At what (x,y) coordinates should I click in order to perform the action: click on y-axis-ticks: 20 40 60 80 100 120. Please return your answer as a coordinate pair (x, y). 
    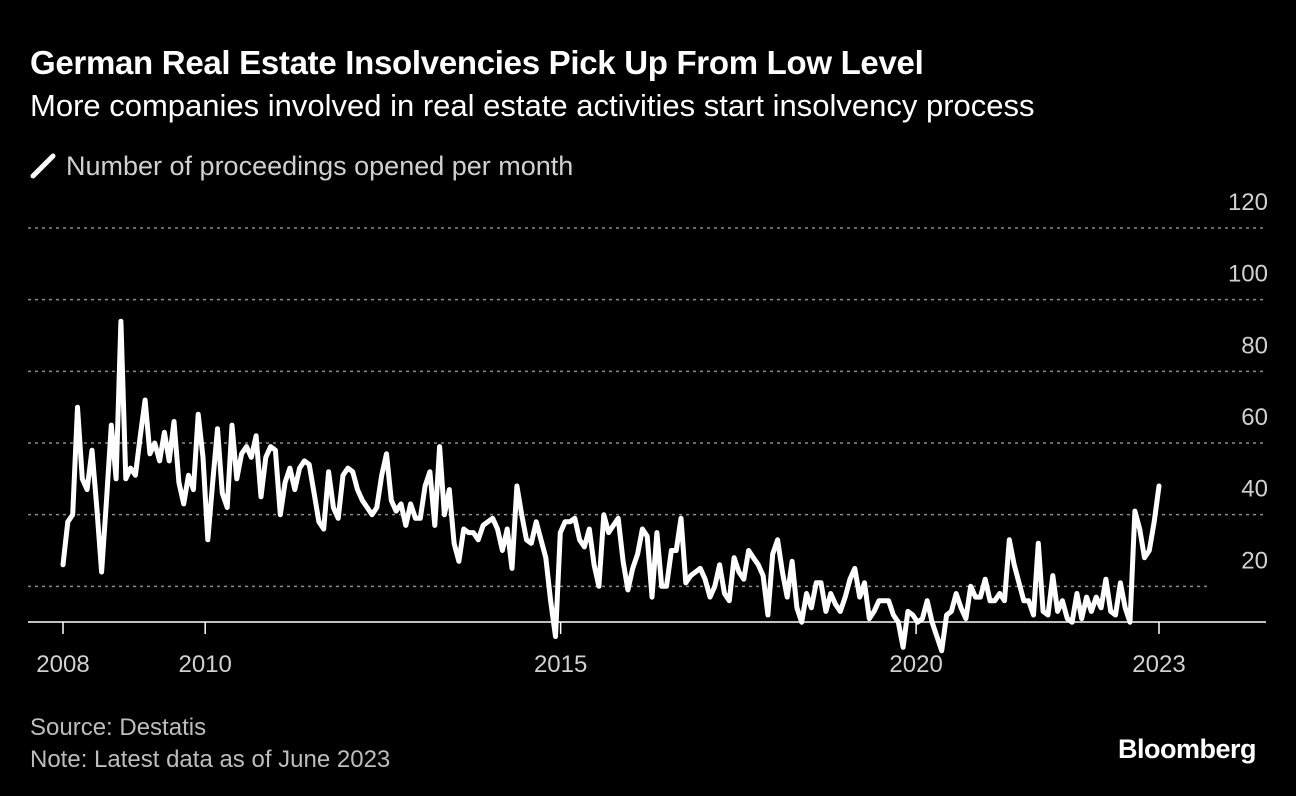
    Looking at the image, I should click on (1248, 381).